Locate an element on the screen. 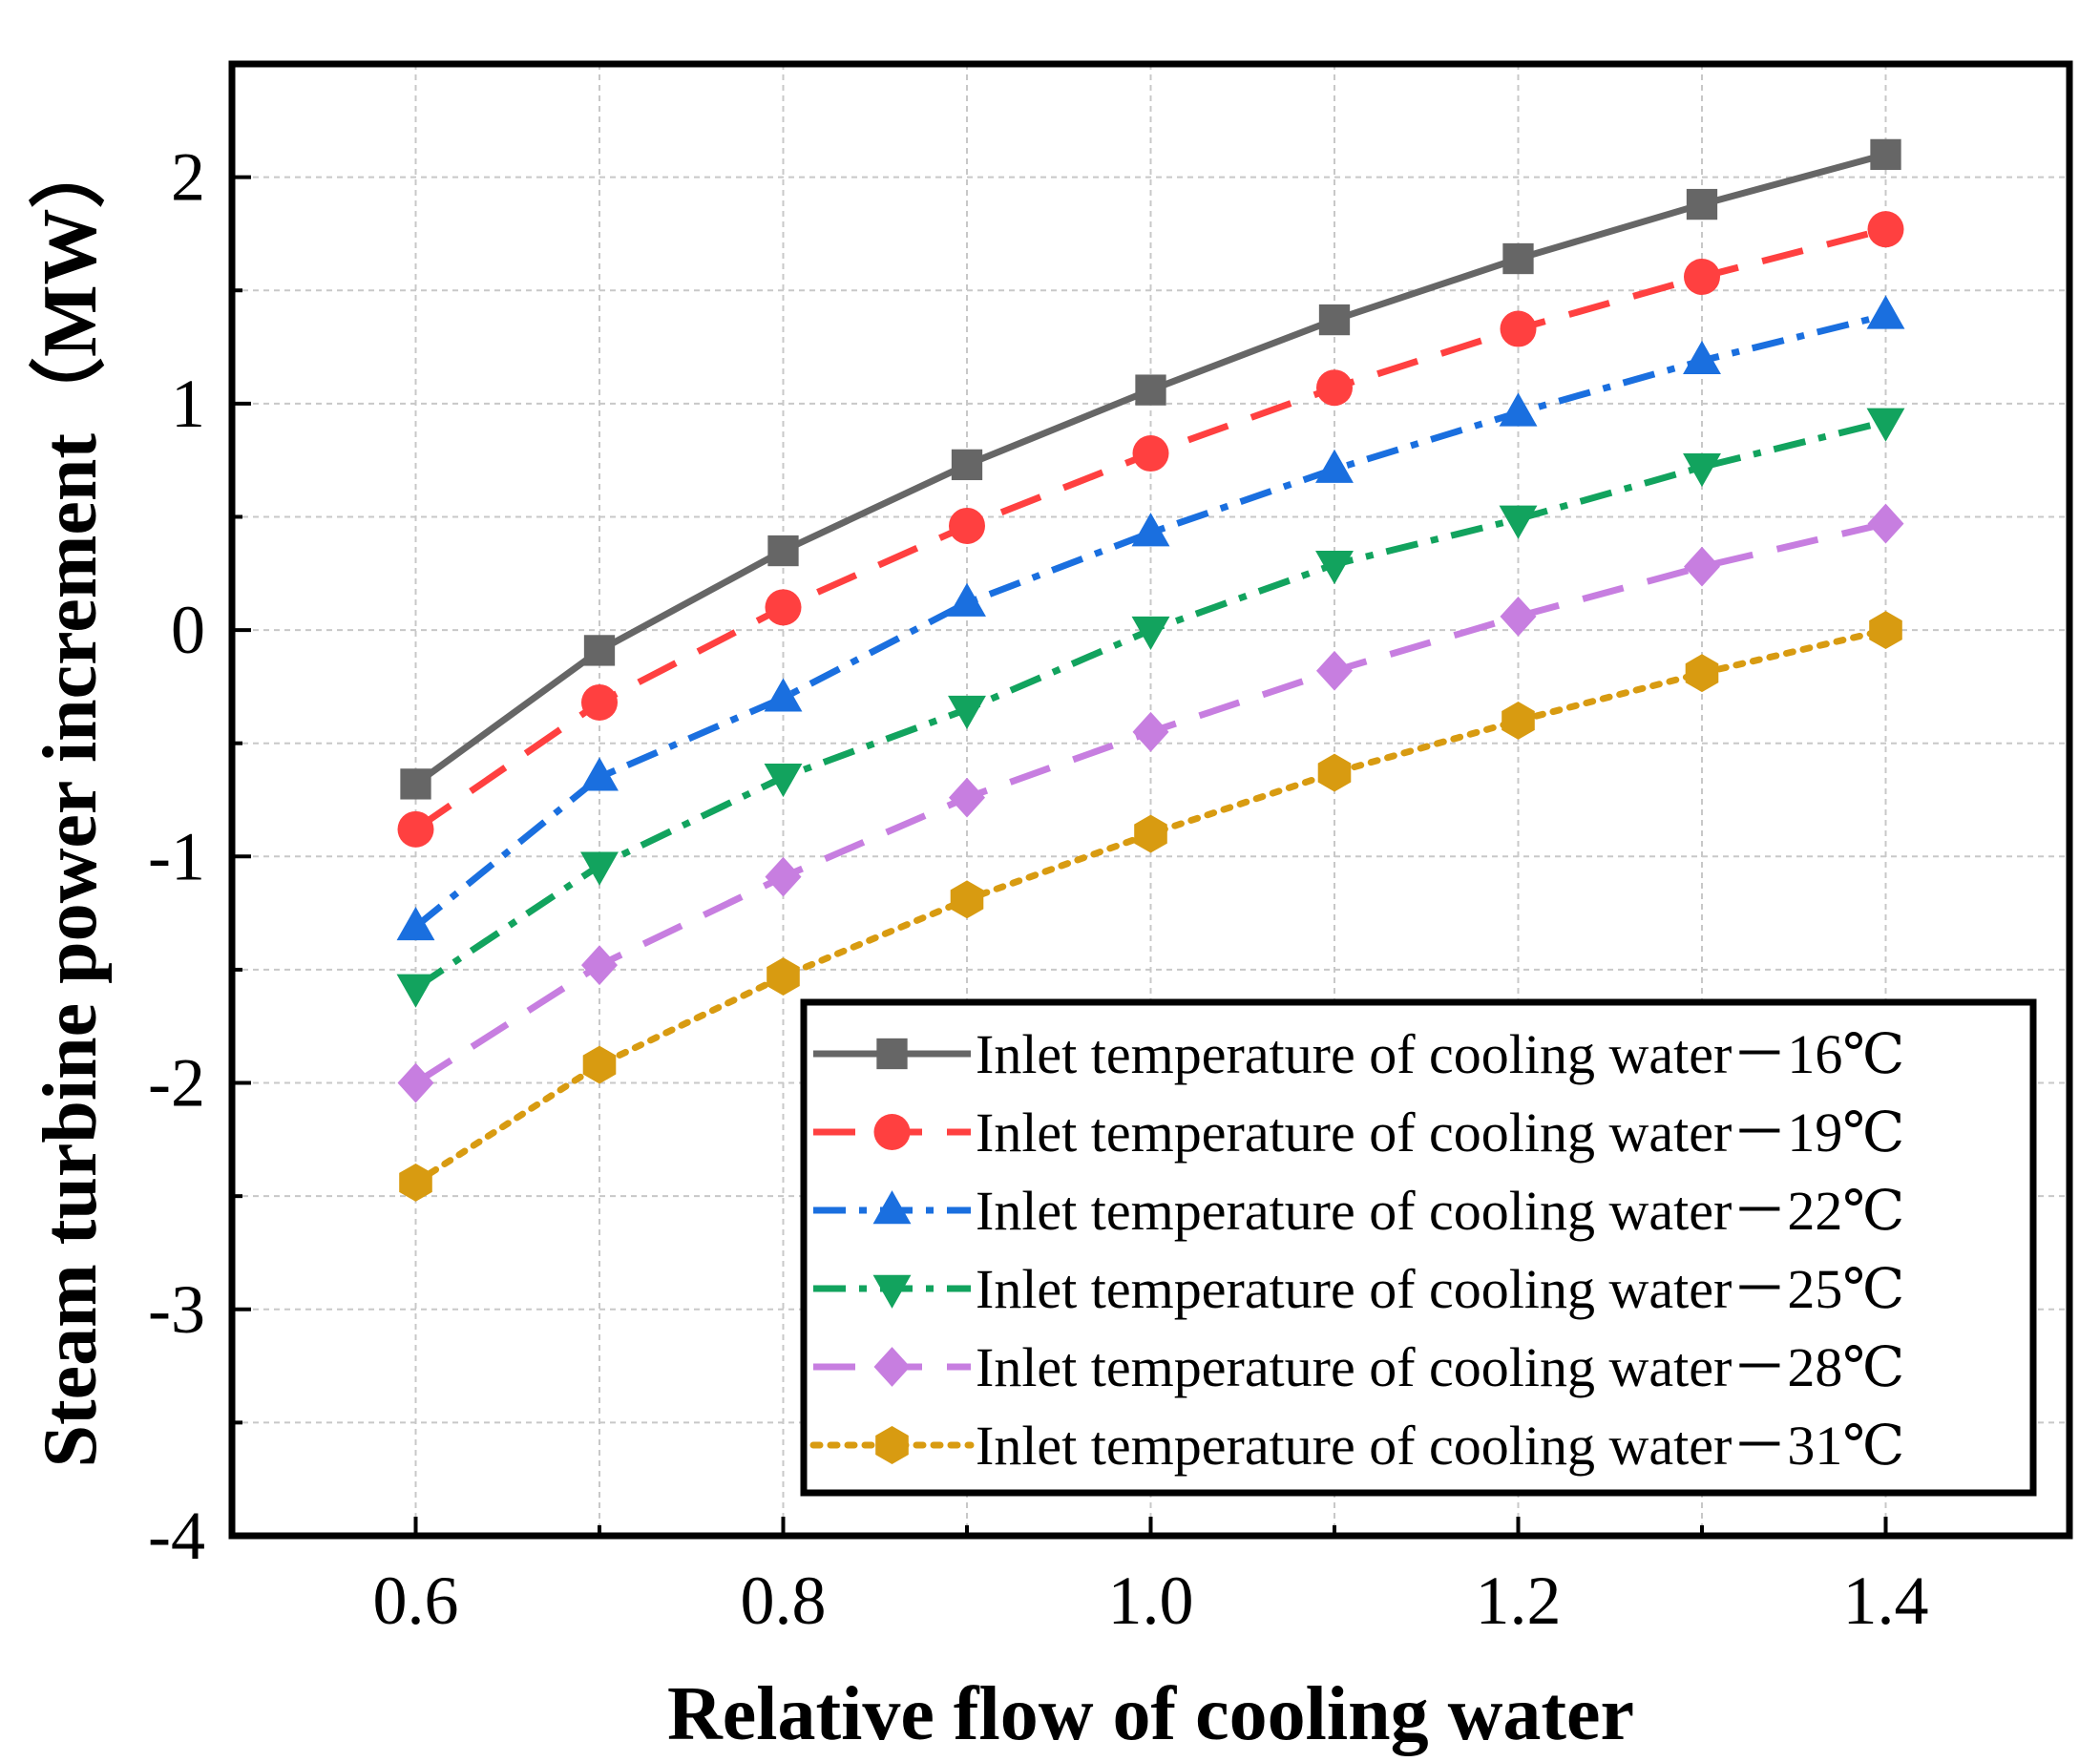 The width and height of the screenshot is (2100, 1762). y-axis-title: Steam turbine power increment（MW） is located at coordinates (71, 800).